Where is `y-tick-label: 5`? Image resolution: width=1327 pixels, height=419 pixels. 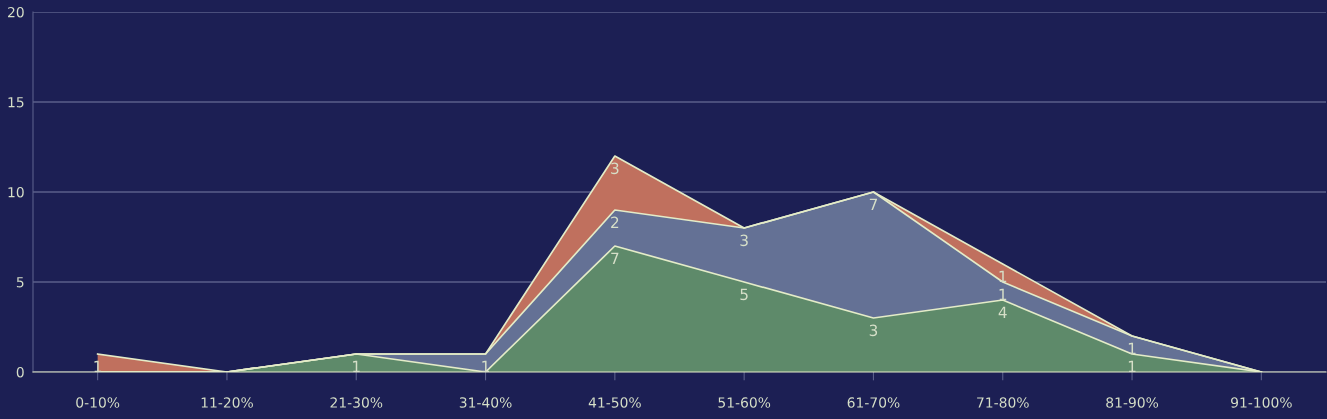 y-tick-label: 5 is located at coordinates (20, 282).